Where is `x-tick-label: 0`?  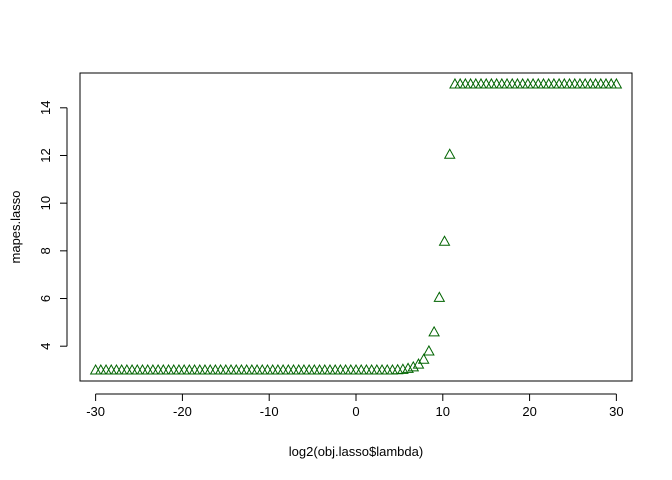
x-tick-label: 0 is located at coordinates (355, 411).